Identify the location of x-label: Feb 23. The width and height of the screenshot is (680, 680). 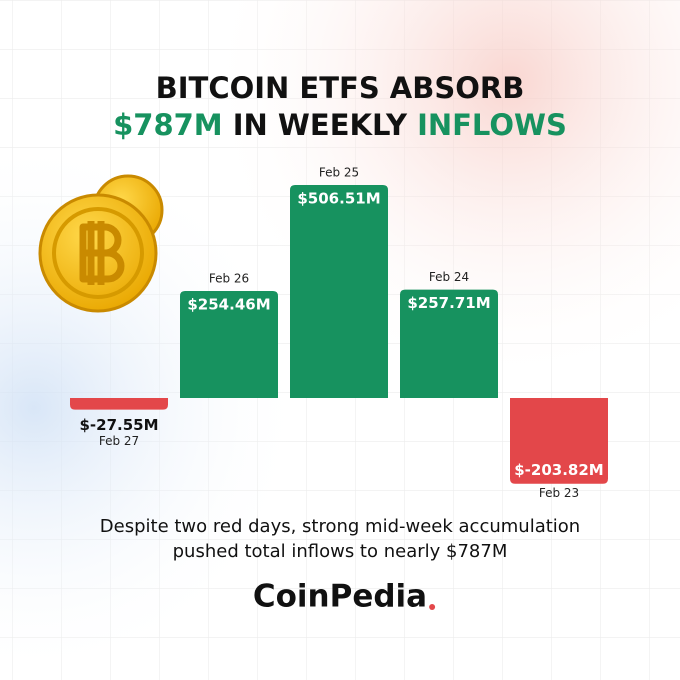
(559, 493).